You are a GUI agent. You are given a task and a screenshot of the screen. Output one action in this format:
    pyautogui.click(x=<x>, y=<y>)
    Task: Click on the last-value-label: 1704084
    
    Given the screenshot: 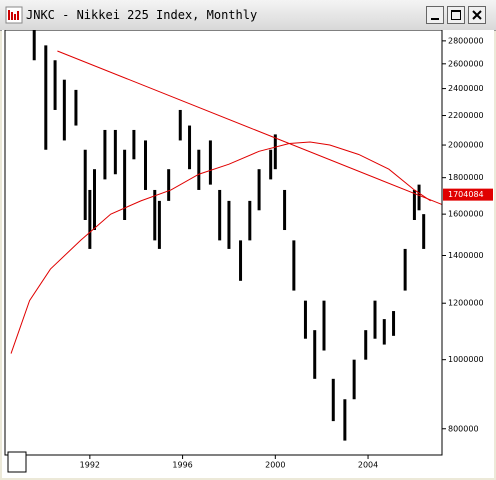 What is the action you would take?
    pyautogui.click(x=466, y=194)
    